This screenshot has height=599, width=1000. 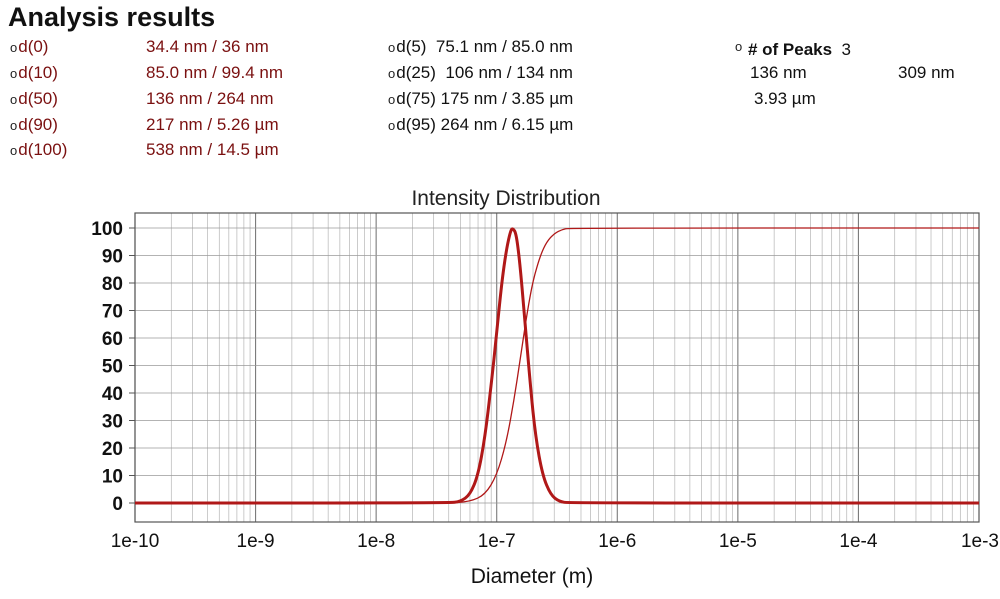 What do you see at coordinates (112, 394) in the screenshot?
I see `y-tick-label: 40` at bounding box center [112, 394].